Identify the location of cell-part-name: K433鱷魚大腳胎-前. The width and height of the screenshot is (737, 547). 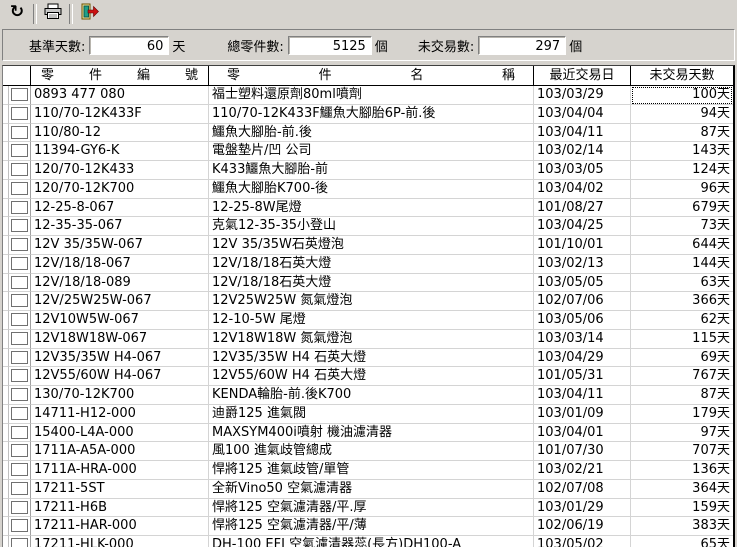
(371, 170).